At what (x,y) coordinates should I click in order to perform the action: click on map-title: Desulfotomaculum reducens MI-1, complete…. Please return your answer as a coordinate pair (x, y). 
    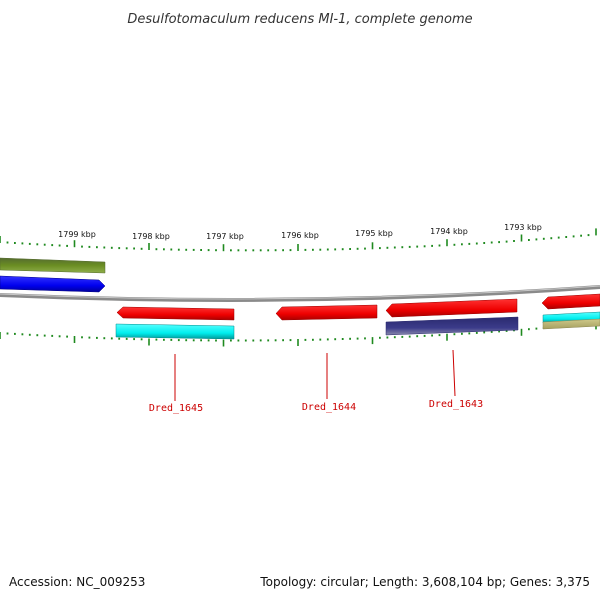
    Looking at the image, I should click on (299, 19).